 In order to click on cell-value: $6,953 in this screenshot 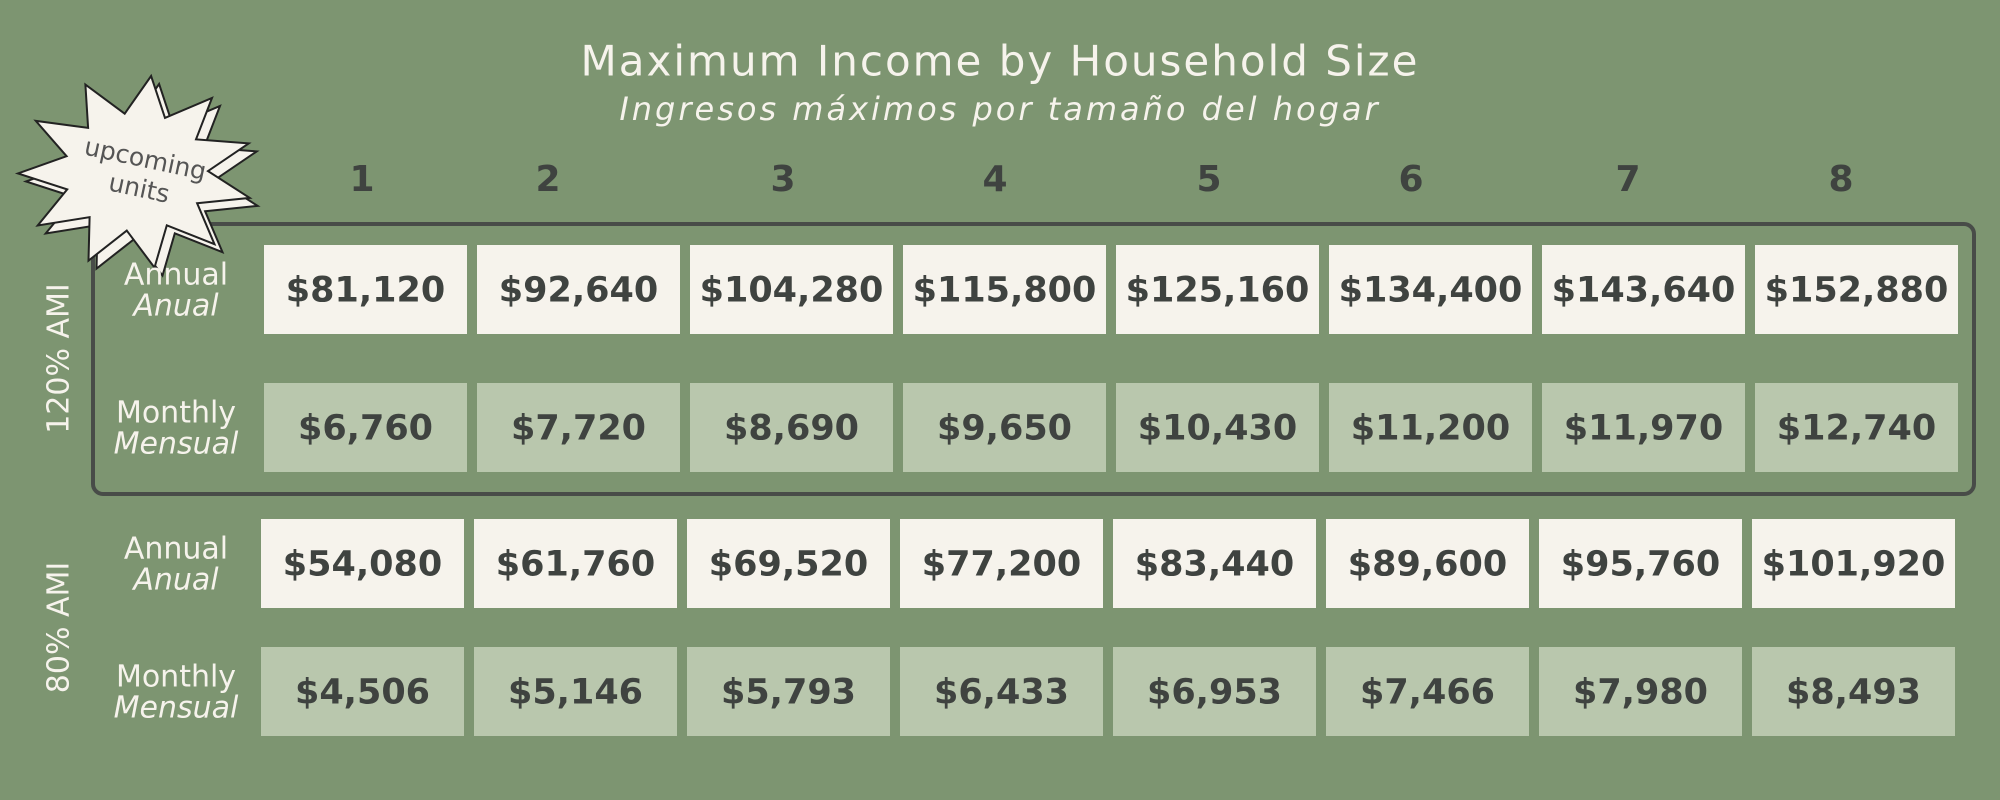, I will do `click(1214, 693)`.